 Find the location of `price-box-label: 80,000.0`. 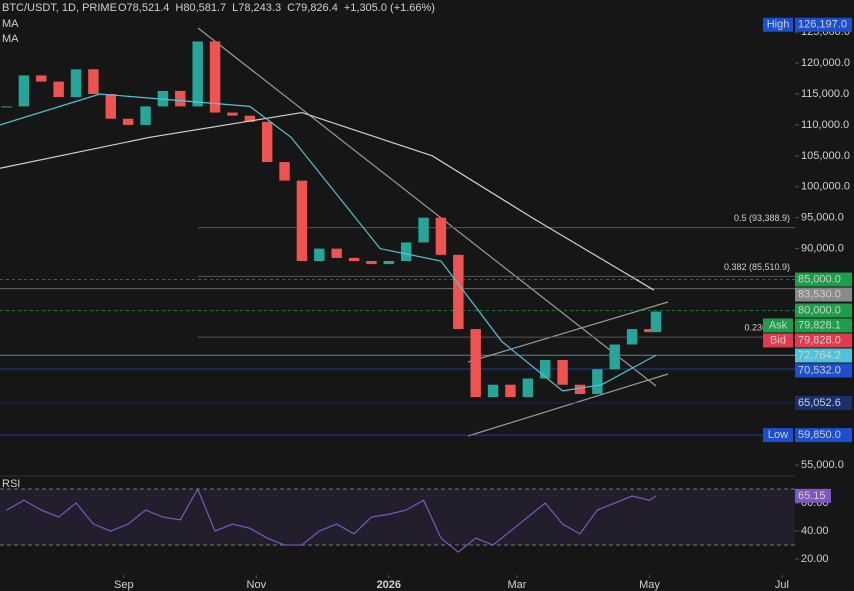

price-box-label: 80,000.0 is located at coordinates (819, 310).